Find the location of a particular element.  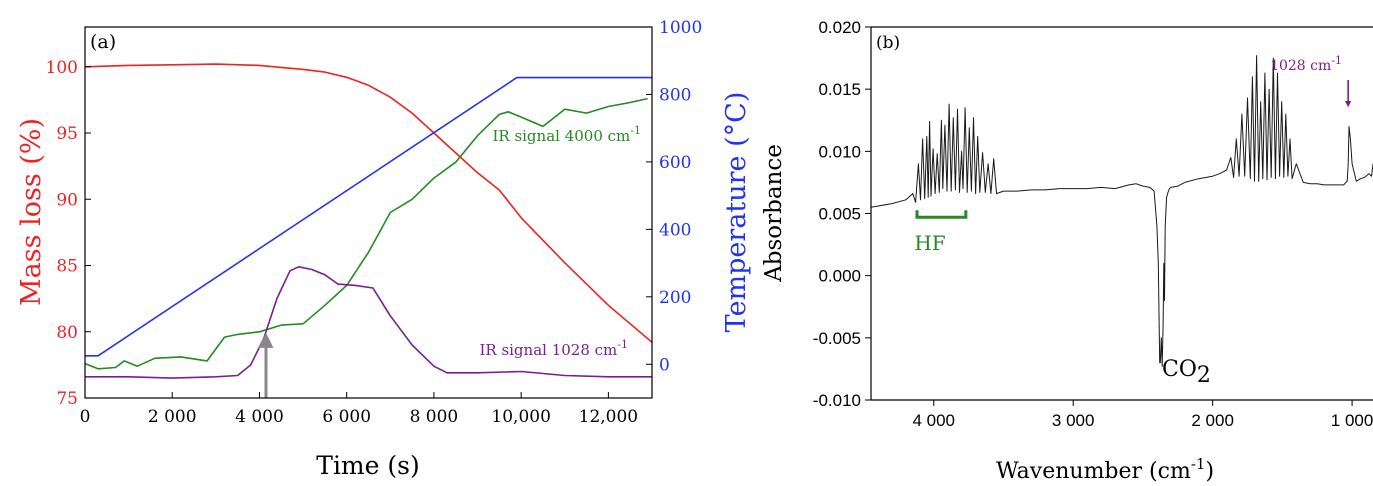

peak-1028-label-text: 1028 cm is located at coordinates (1300, 66).